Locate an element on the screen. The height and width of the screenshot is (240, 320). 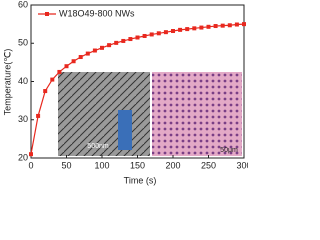
annotation: 50μm is located at coordinates (229, 150).